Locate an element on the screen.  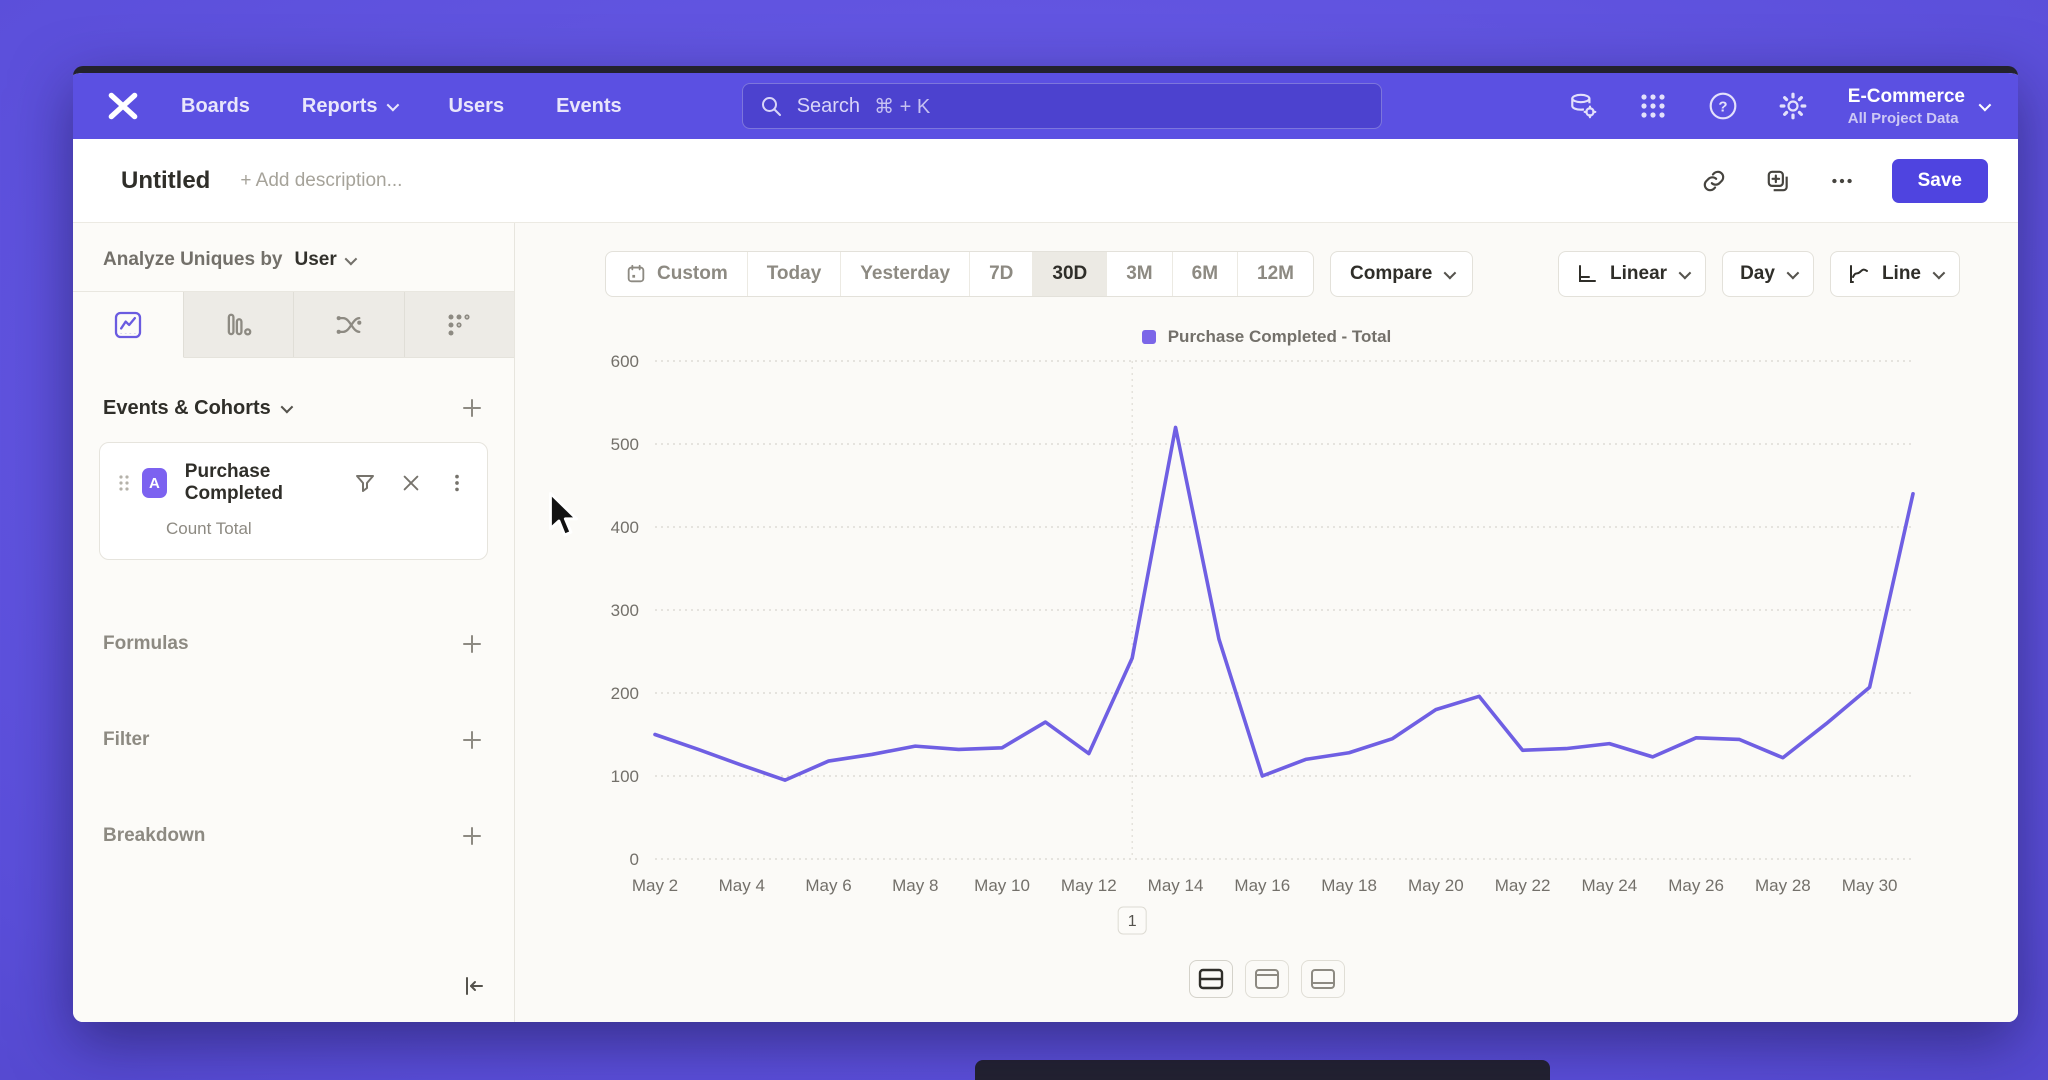
formulas-section: Formulas is located at coordinates (293, 644).